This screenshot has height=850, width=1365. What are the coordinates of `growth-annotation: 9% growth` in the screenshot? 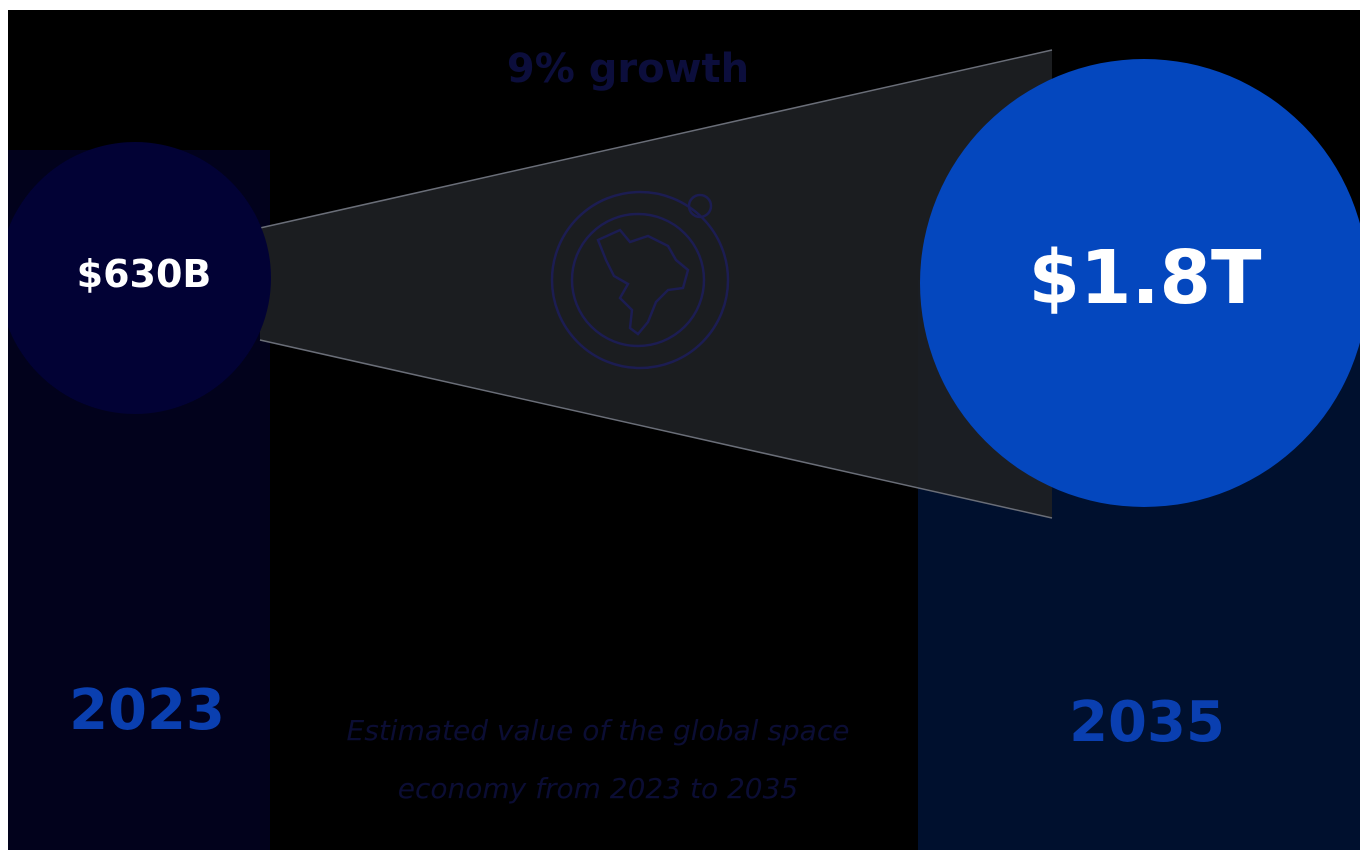 It's located at (628, 69).